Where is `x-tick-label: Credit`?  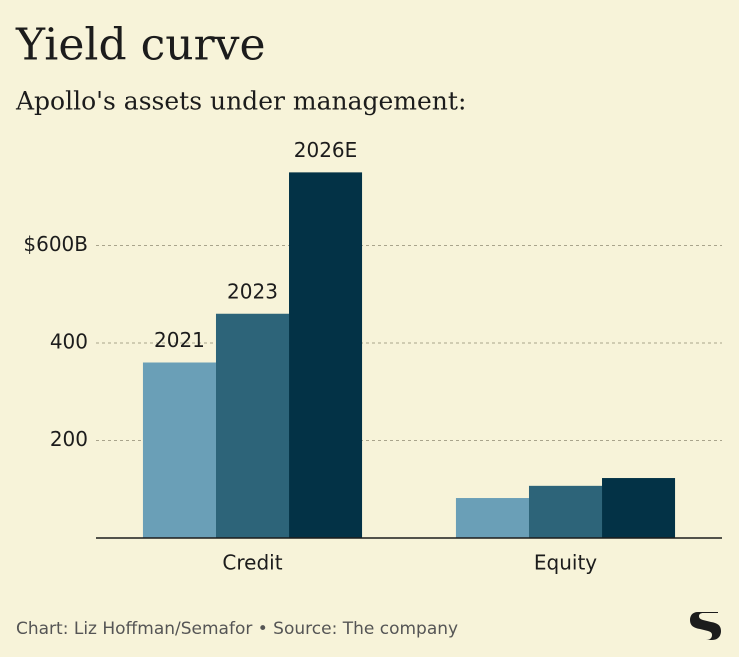
x-tick-label: Credit is located at coordinates (252, 563).